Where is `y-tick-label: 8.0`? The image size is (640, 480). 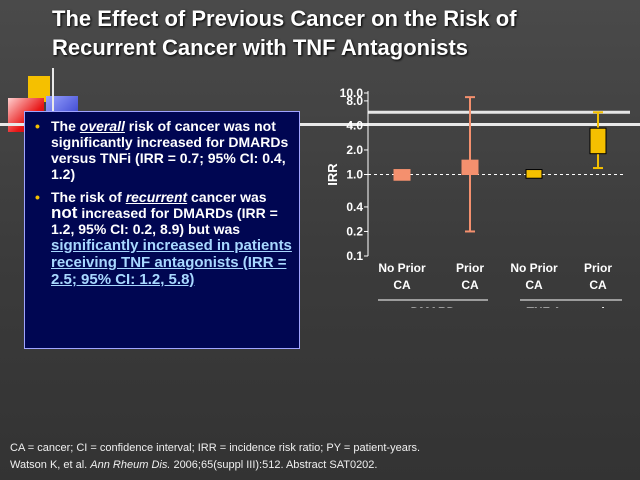
y-tick-label: 8.0 is located at coordinates (354, 101).